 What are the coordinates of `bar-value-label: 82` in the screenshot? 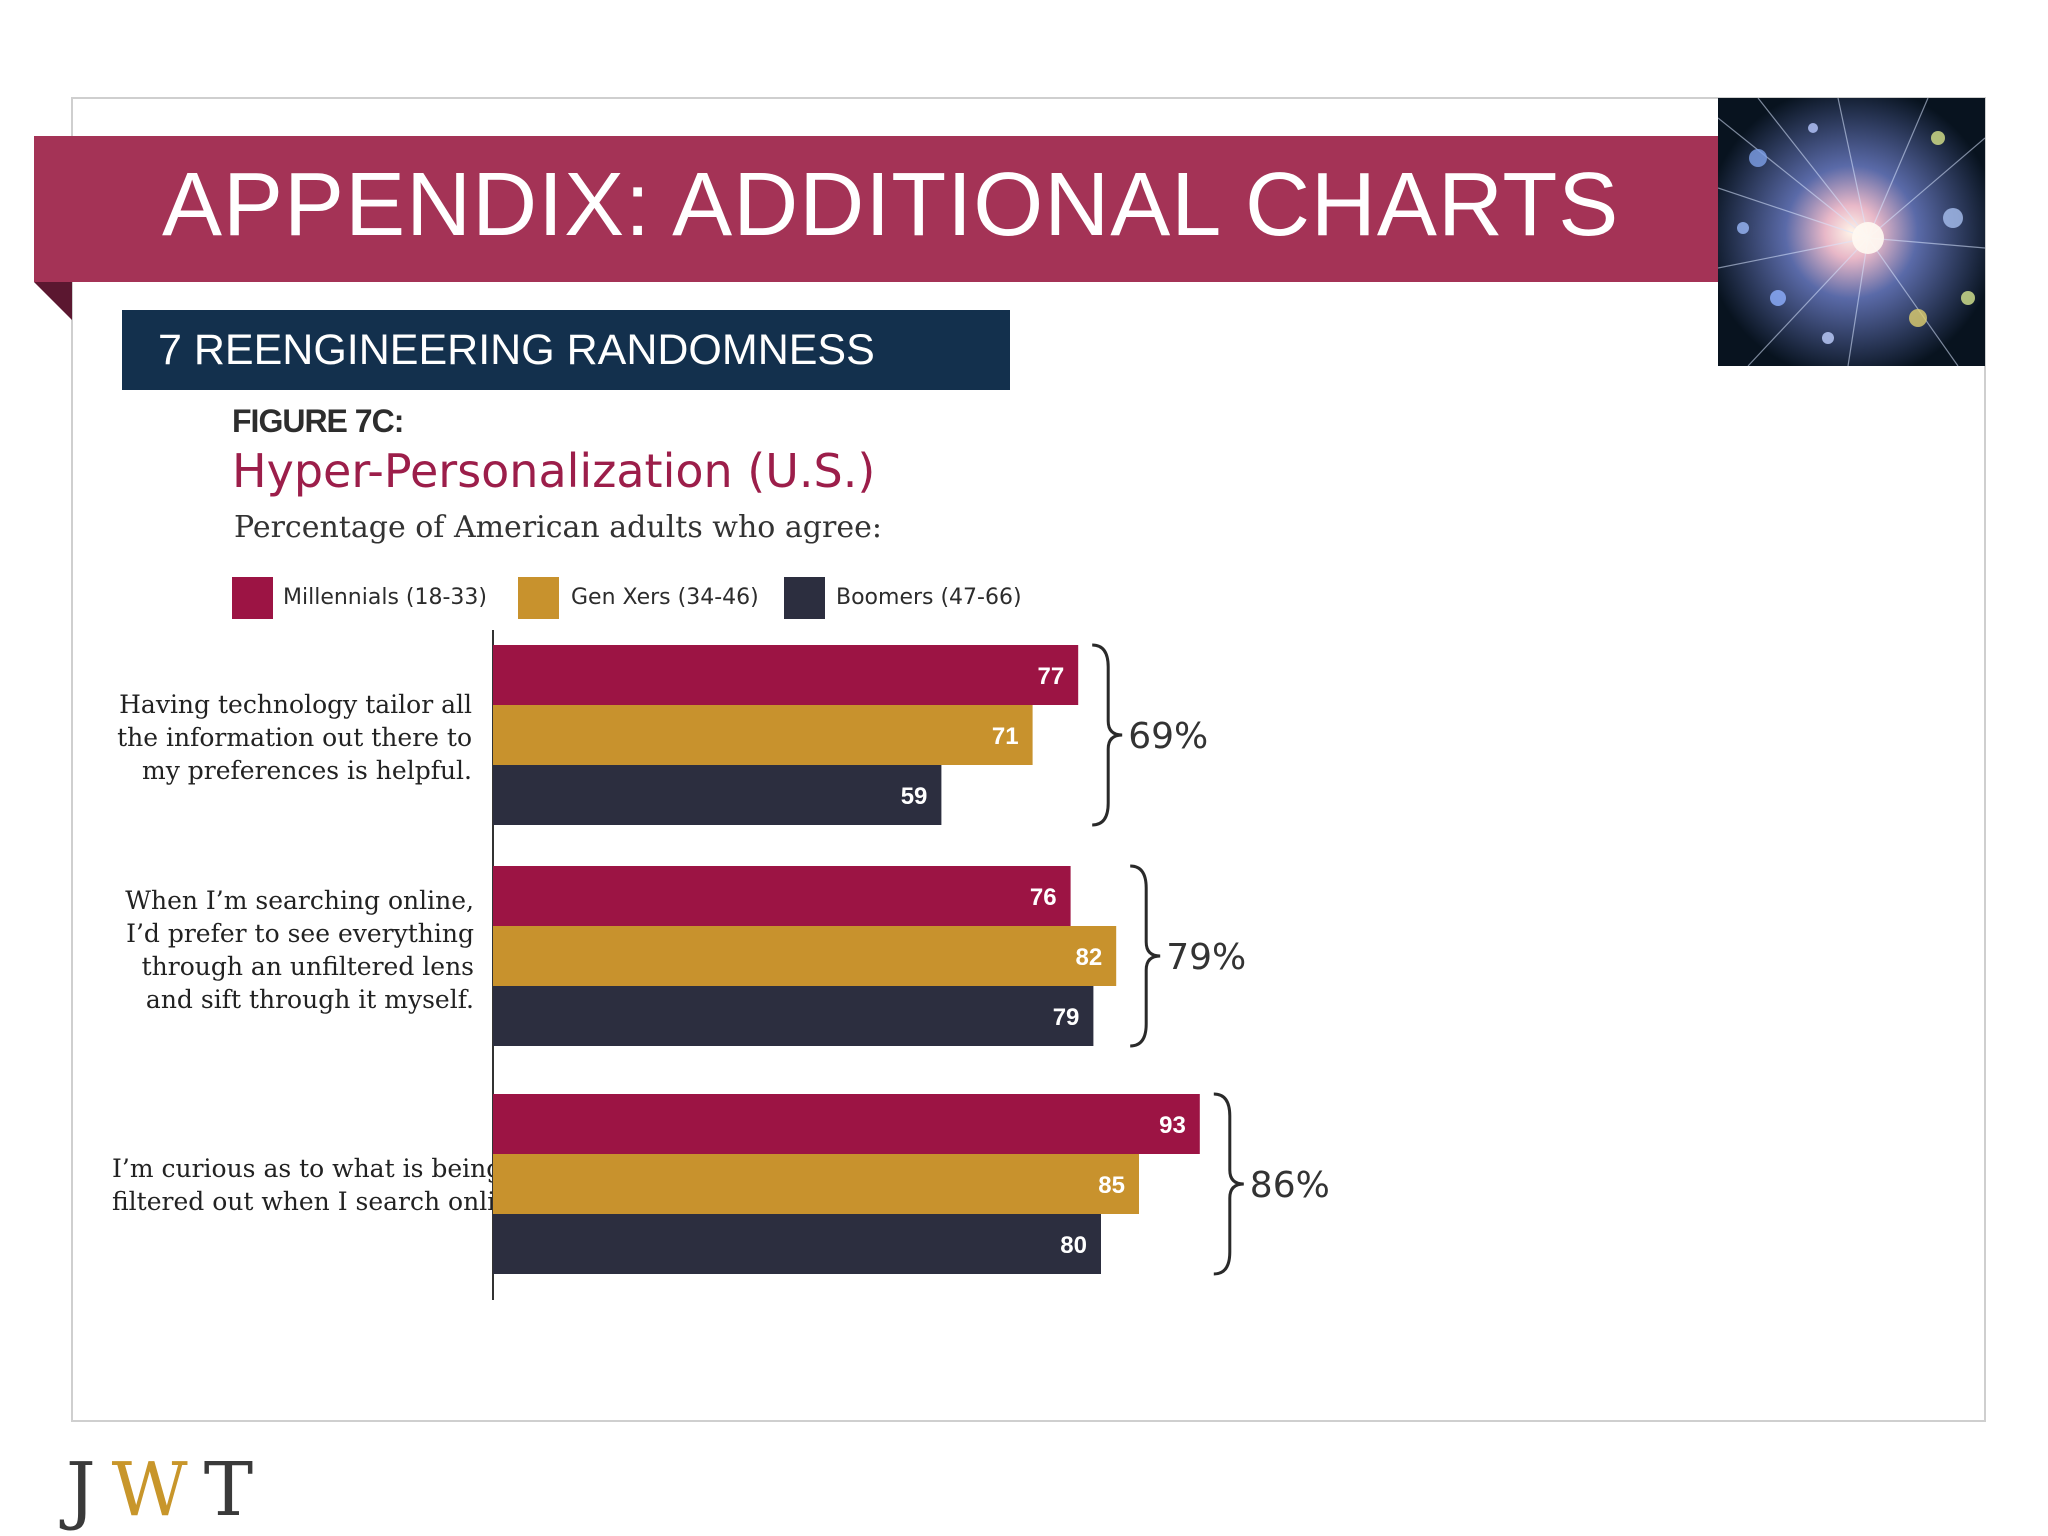 It's located at (1088, 957).